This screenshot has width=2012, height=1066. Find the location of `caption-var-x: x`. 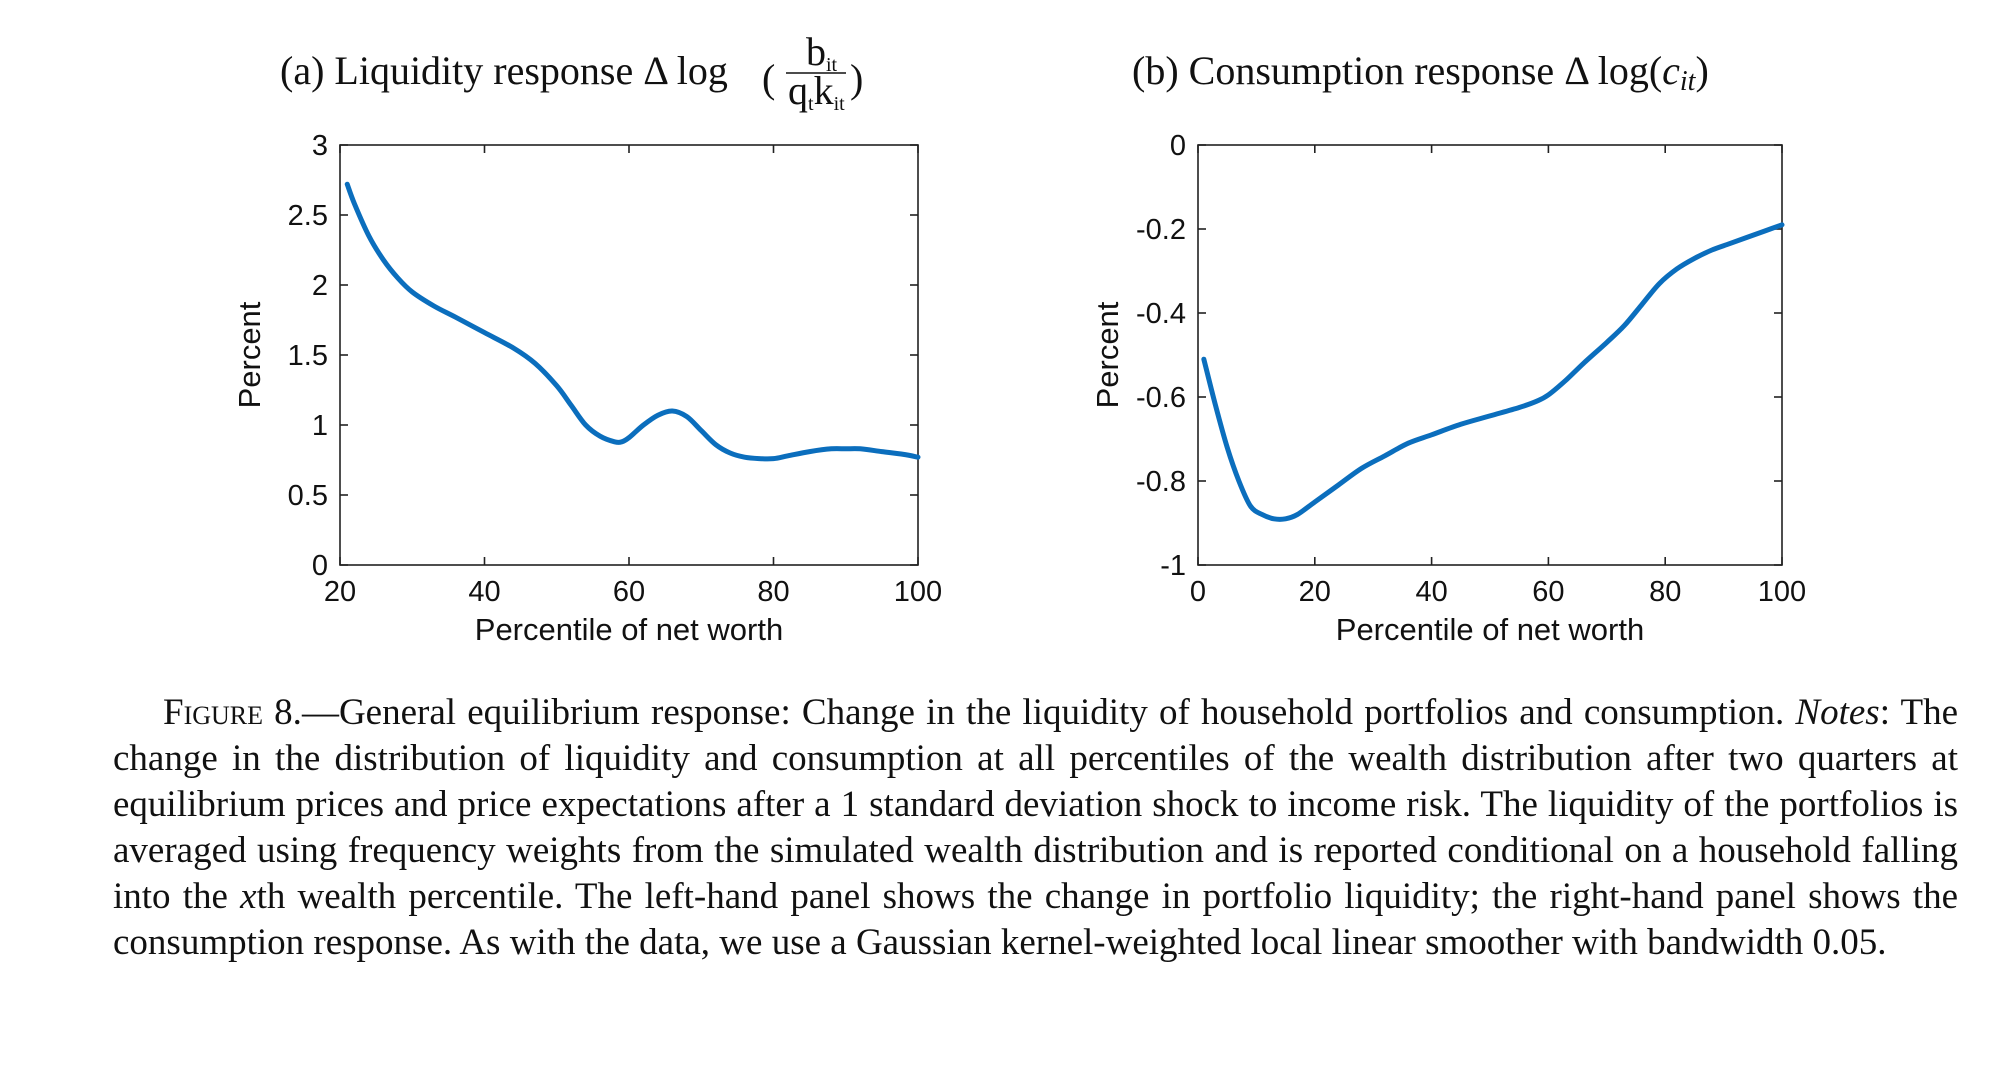

caption-var-x: x is located at coordinates (248, 896).